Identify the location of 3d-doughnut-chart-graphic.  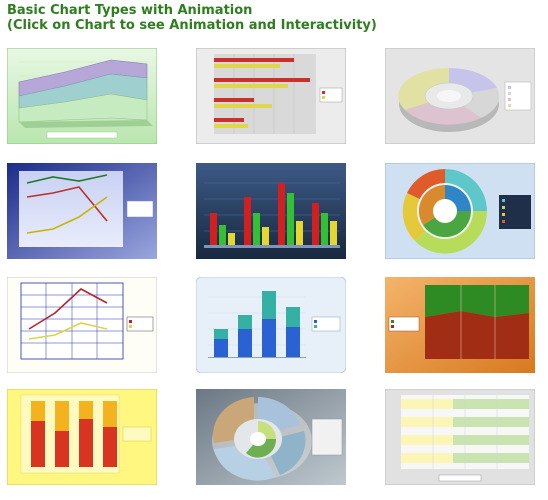
(460, 96).